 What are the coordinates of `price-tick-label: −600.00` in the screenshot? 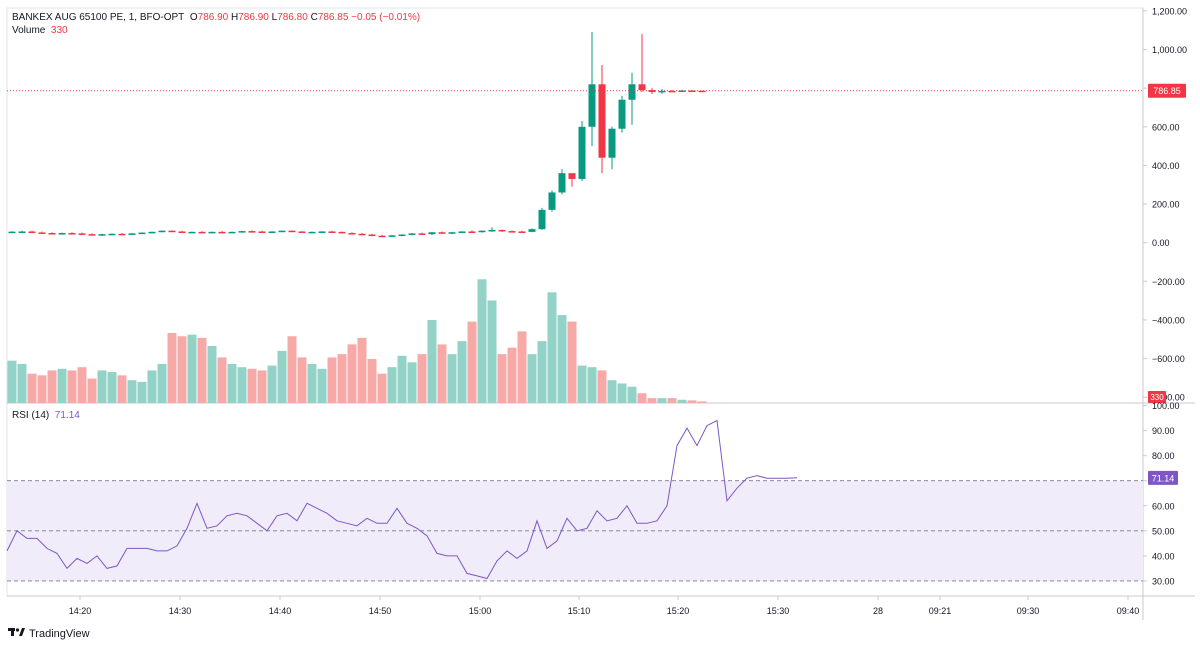 It's located at (1168, 359).